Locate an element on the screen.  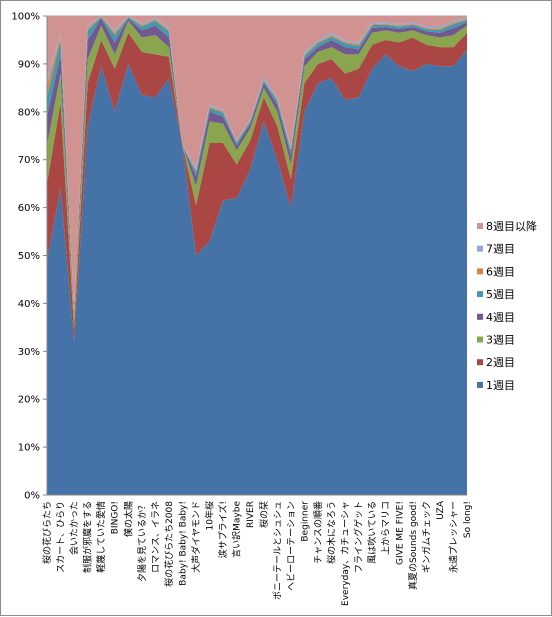
x-tick-label: GIVE ME FIVE! is located at coordinates (400, 533).